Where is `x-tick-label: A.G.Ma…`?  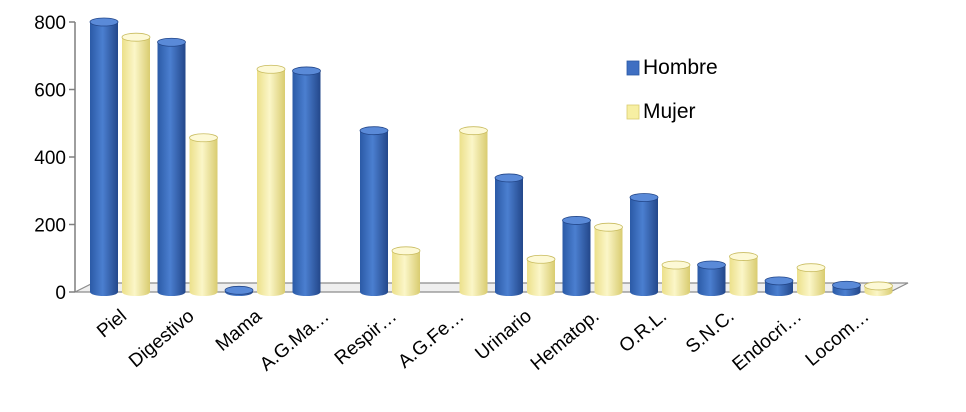 x-tick-label: A.G.Ma… is located at coordinates (294, 341).